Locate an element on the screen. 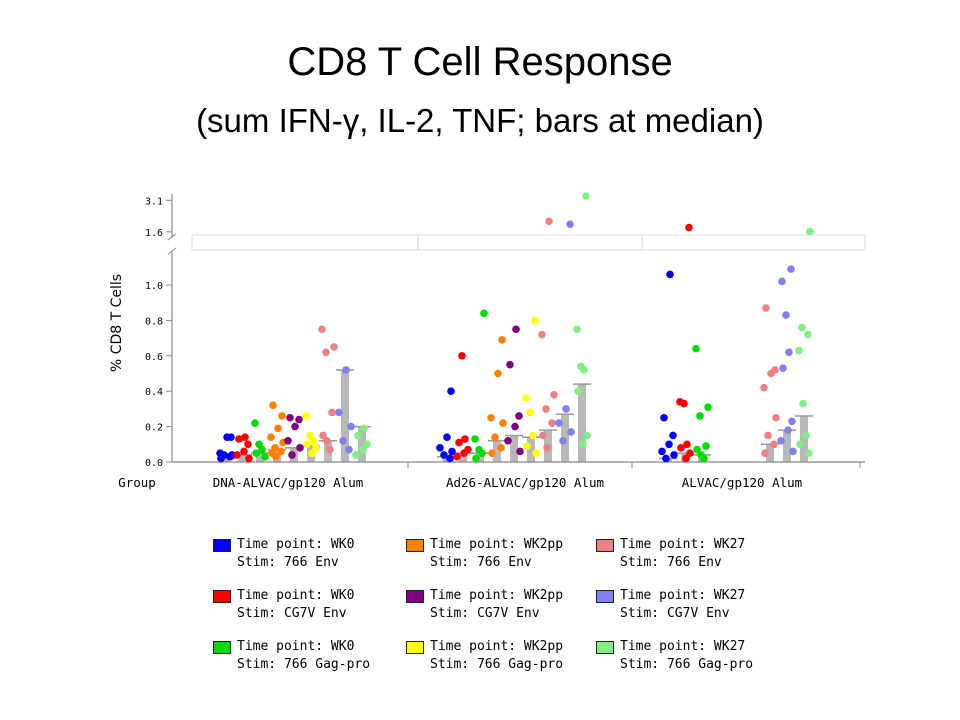  legend-timepoint-label: Time point: WK0 is located at coordinates (296, 646).